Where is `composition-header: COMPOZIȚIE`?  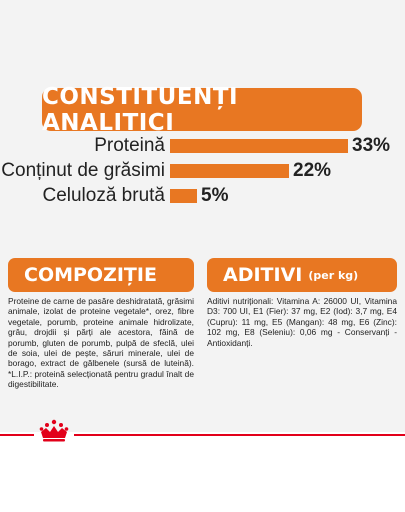
composition-header: COMPOZIȚIE is located at coordinates (101, 275).